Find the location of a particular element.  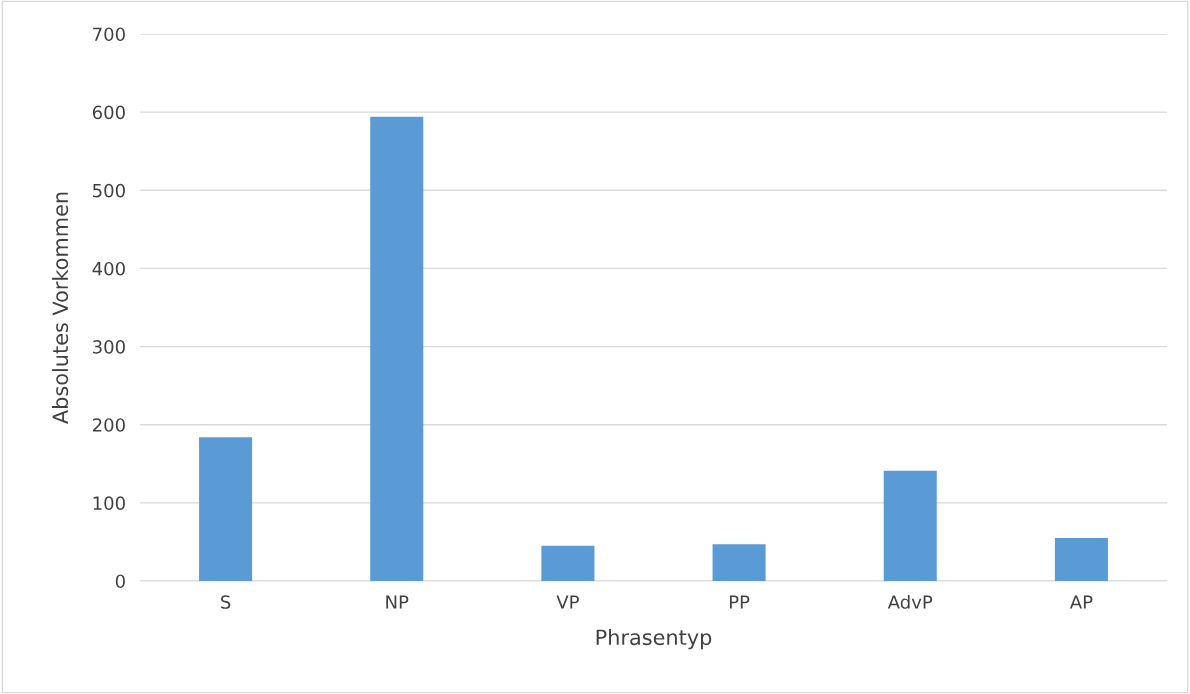

x-tick-label: S is located at coordinates (226, 602).